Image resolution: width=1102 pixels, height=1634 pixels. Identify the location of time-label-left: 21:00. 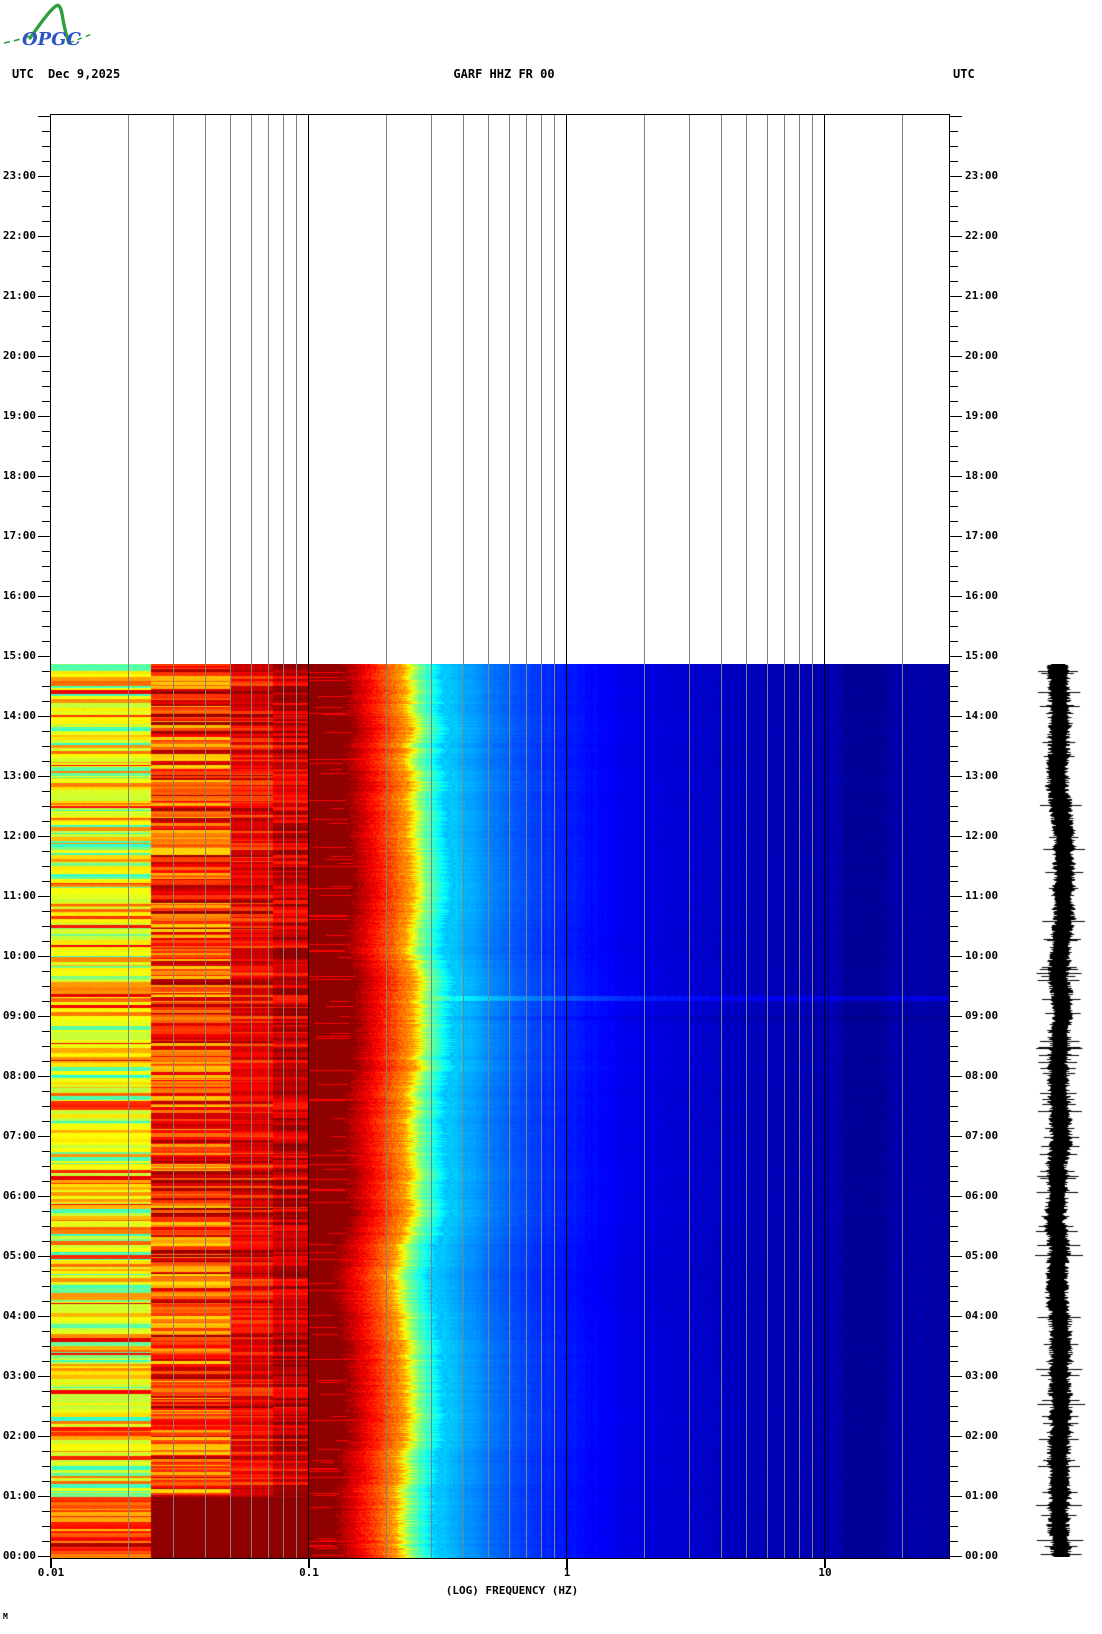
(19, 295).